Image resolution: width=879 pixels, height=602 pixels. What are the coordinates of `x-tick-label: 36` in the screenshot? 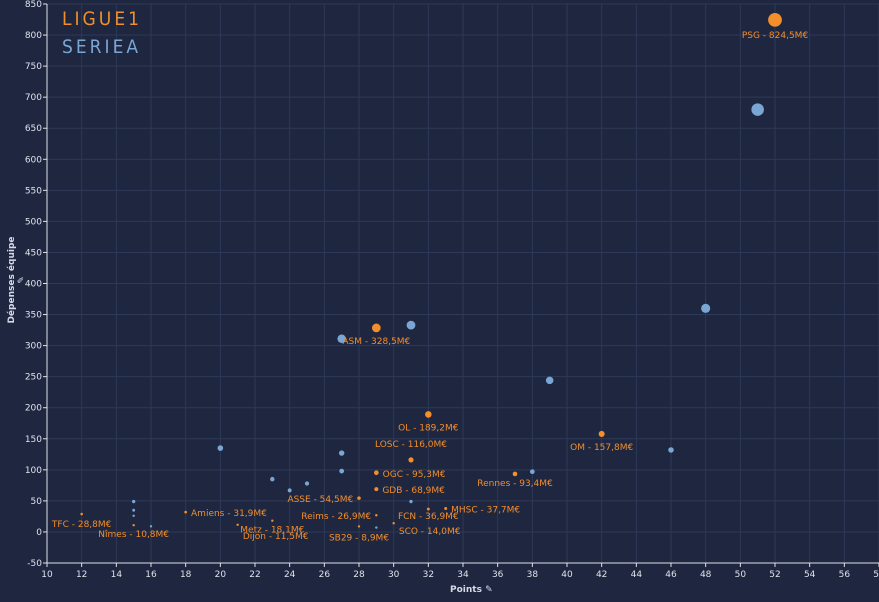 It's located at (498, 575).